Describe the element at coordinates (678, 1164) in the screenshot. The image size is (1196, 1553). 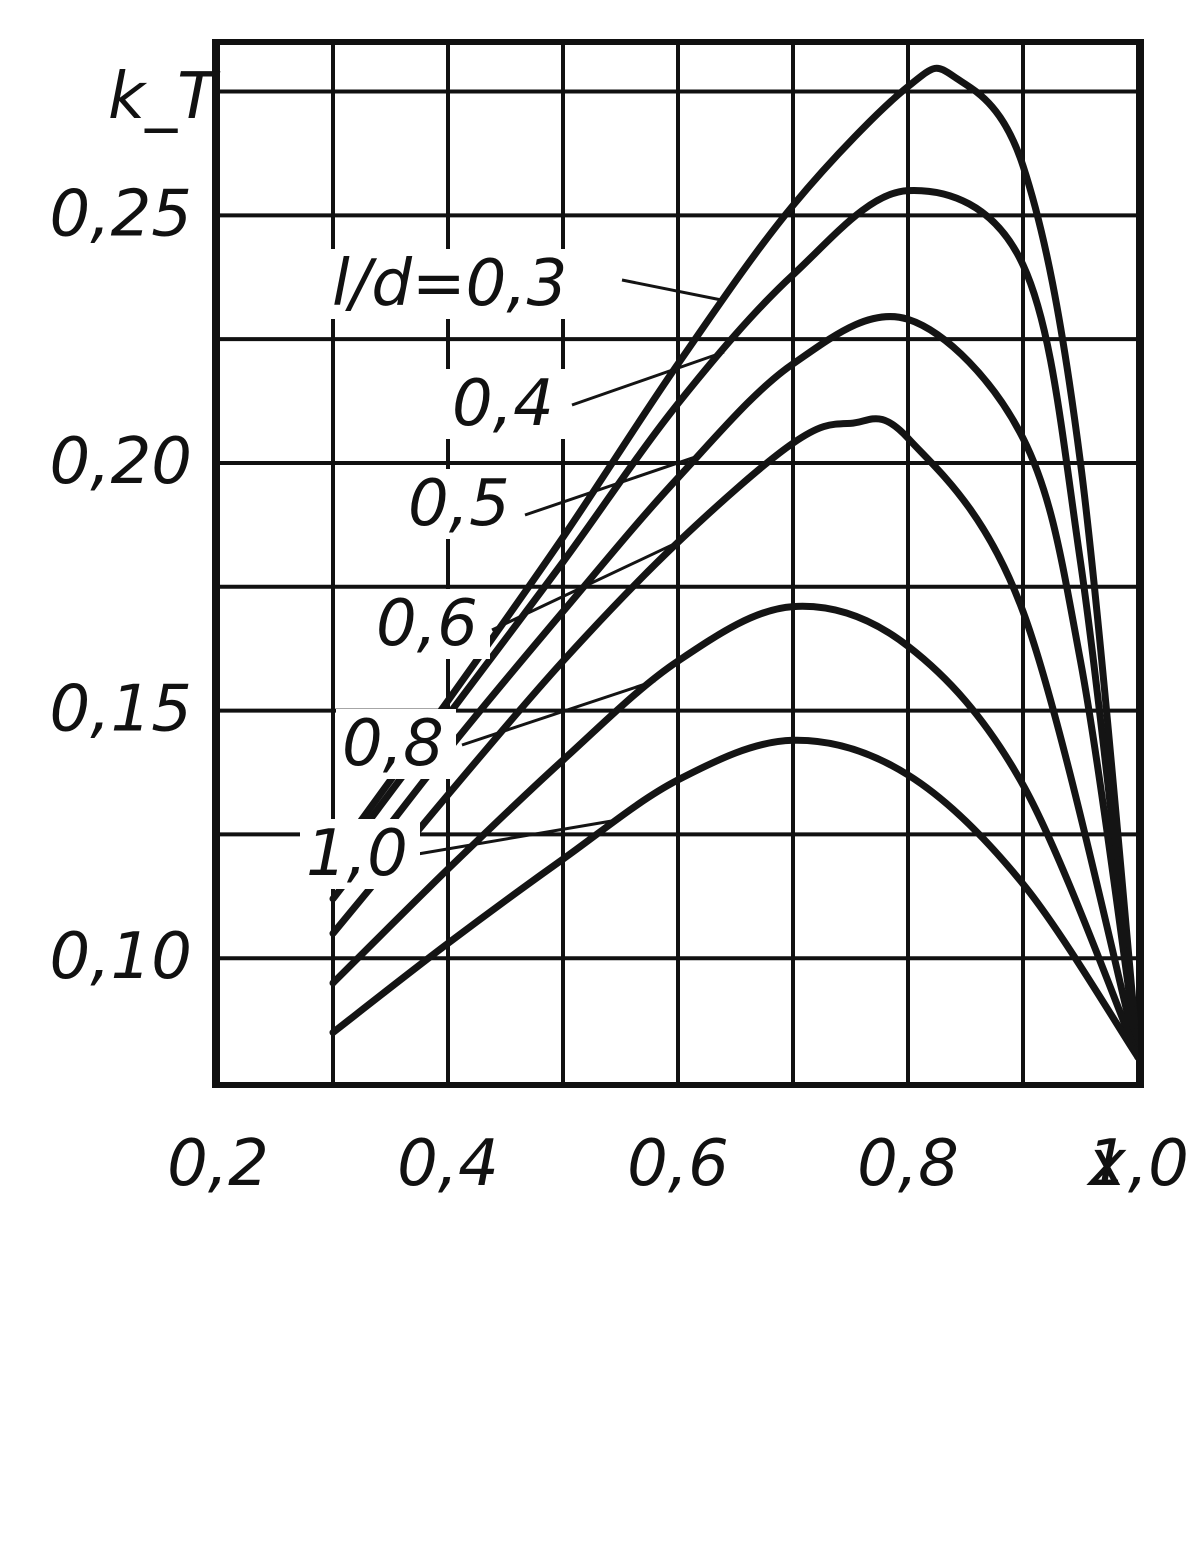
I see `x-tick-label: 0,6` at that location.